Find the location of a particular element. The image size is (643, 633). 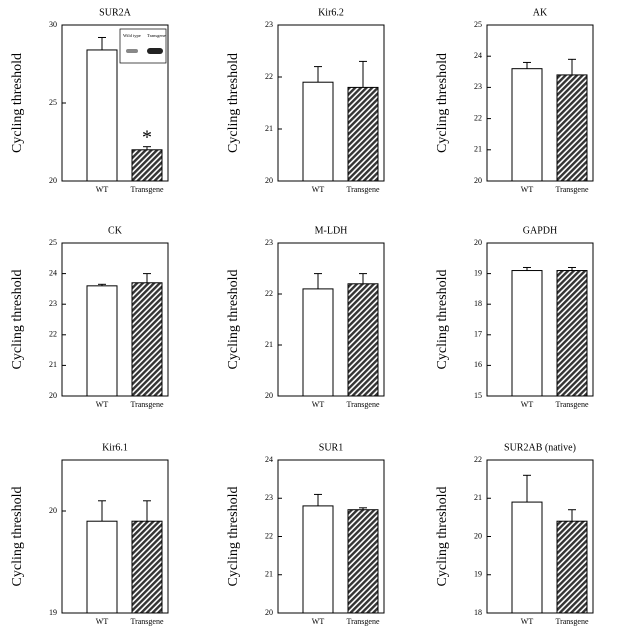

chart-title: CK is located at coordinates (115, 230).